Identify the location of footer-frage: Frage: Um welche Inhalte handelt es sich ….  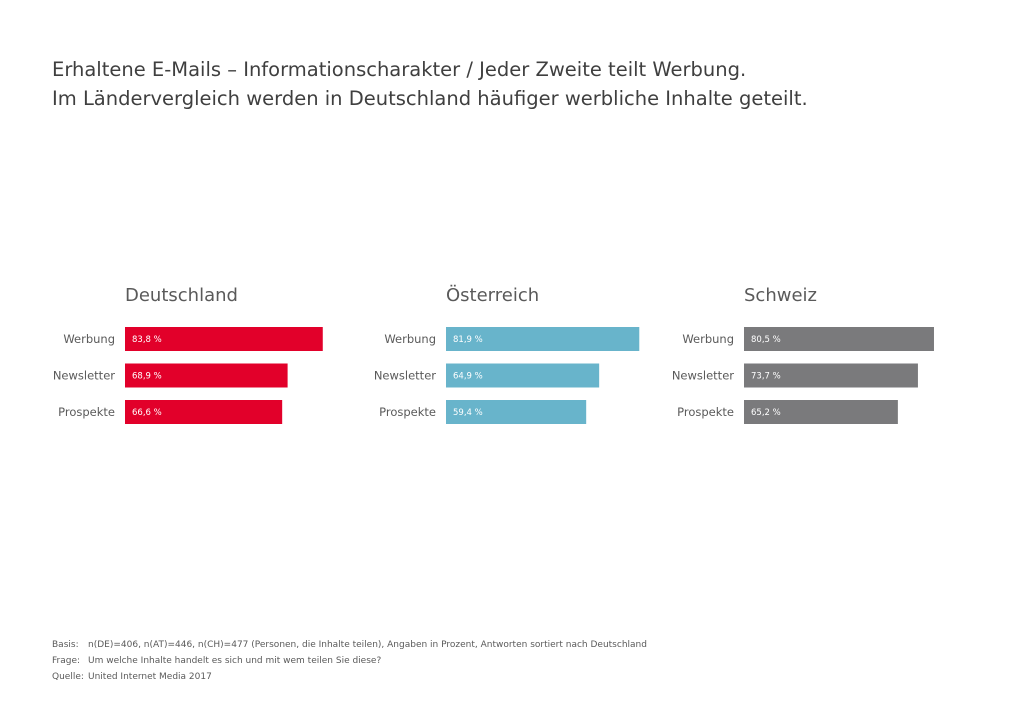
(349, 661).